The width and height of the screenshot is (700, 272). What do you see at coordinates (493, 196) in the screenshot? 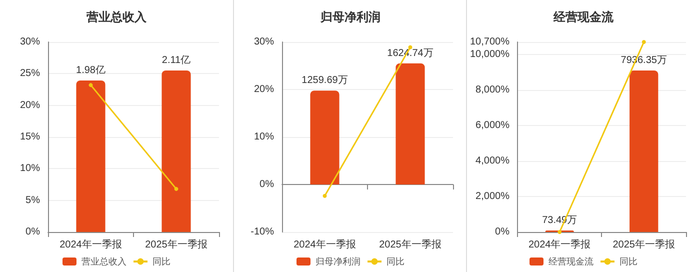
I see `y-tick-label: 2,000%` at bounding box center [493, 196].